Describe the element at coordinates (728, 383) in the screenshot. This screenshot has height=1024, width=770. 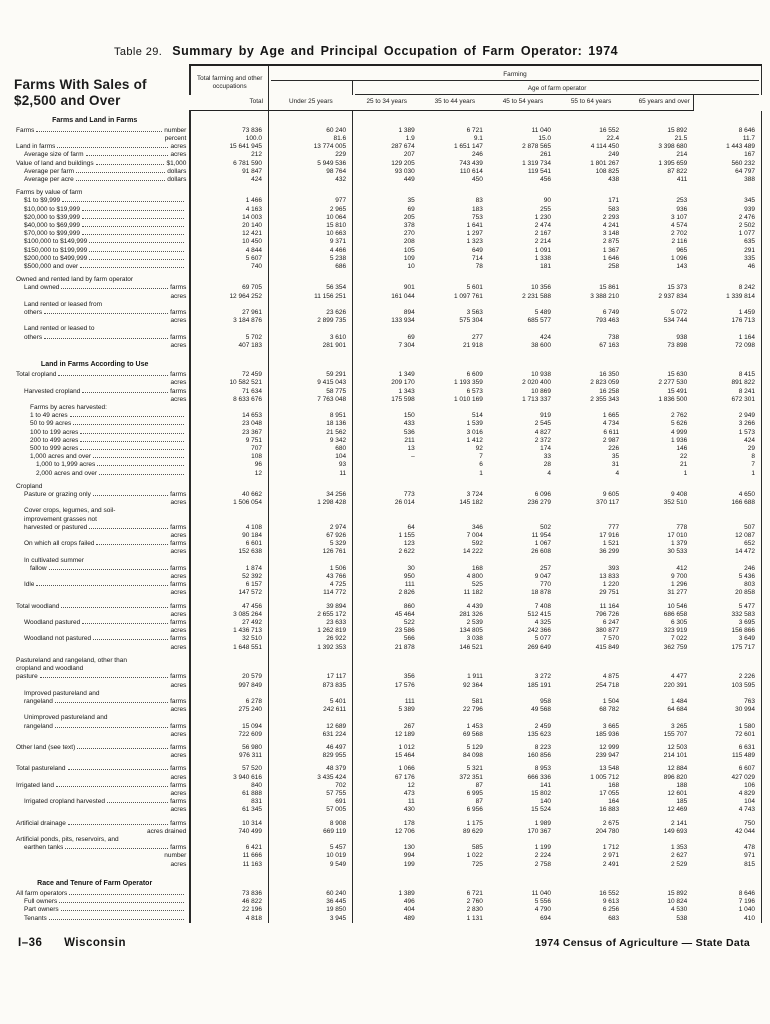
I see `value-cell: 891 822` at that location.